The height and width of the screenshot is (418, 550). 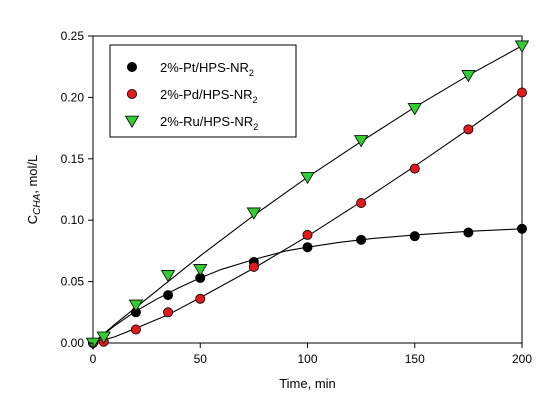 I want to click on y-axis: 0.00 0.05 0.10 0.15 0.20 0.25, so click(x=77, y=189).